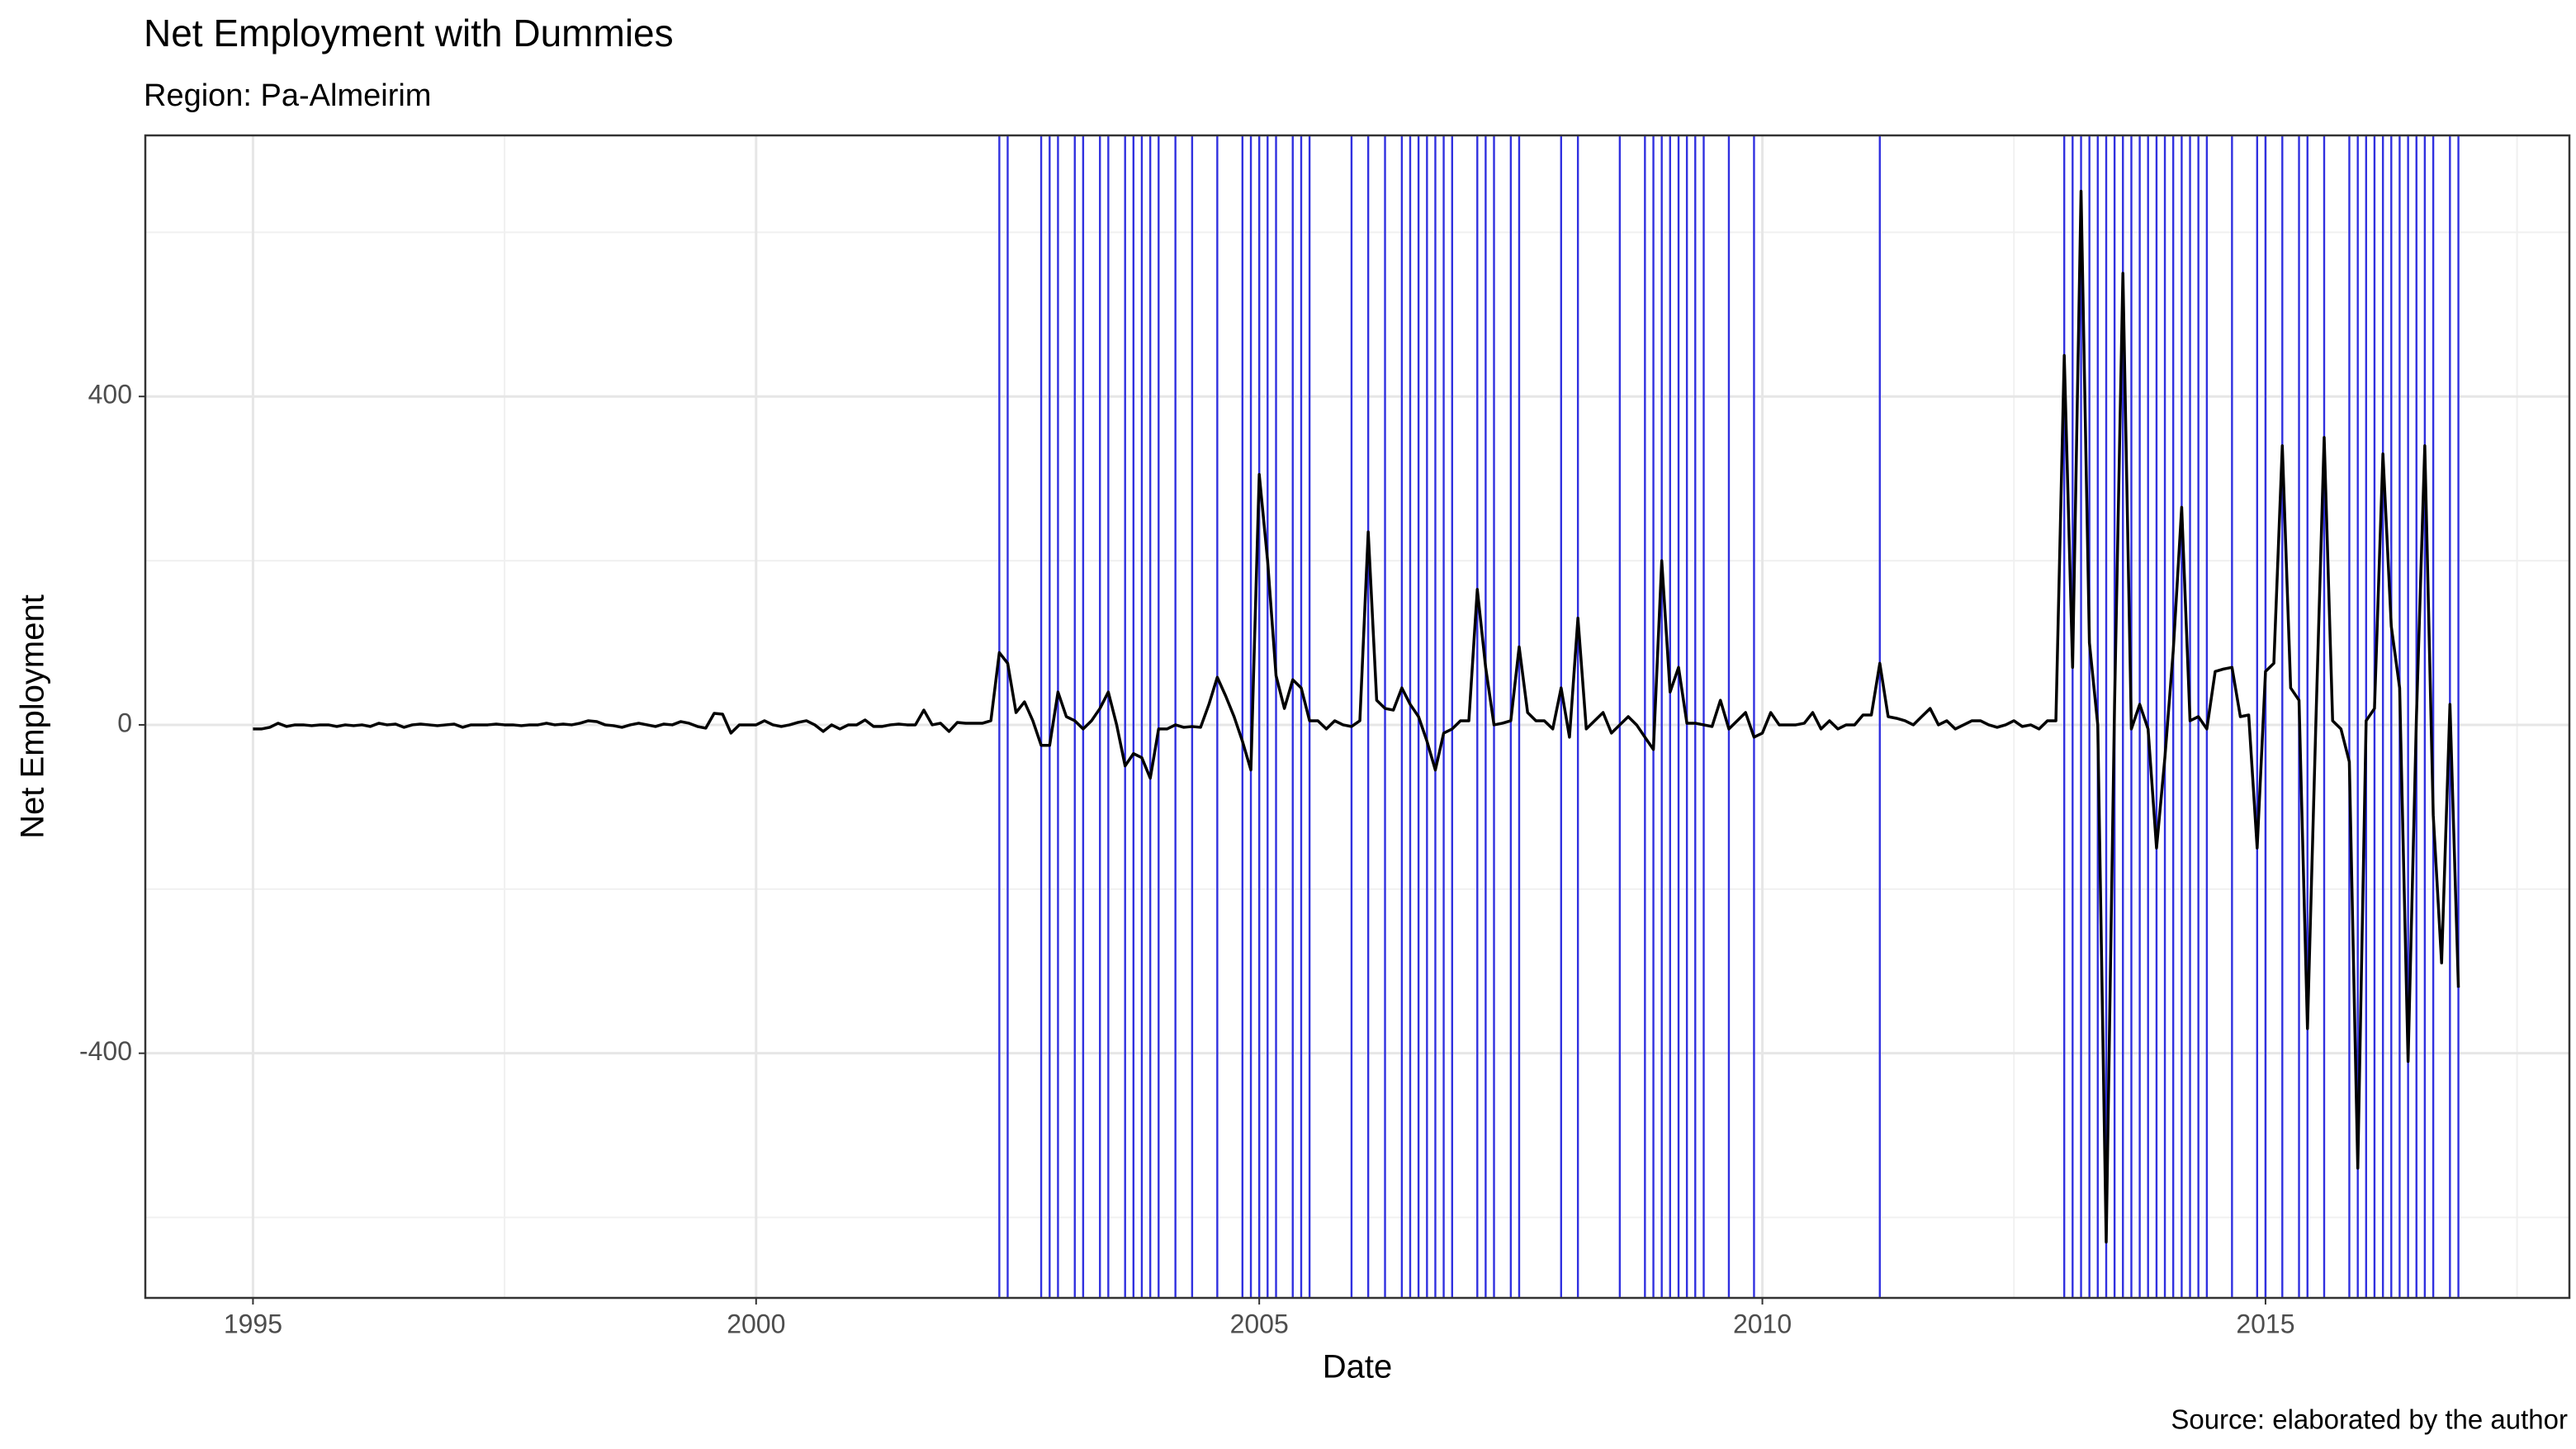  Describe the element at coordinates (2265, 1323) in the screenshot. I see `x-tick-label: 2015` at that location.